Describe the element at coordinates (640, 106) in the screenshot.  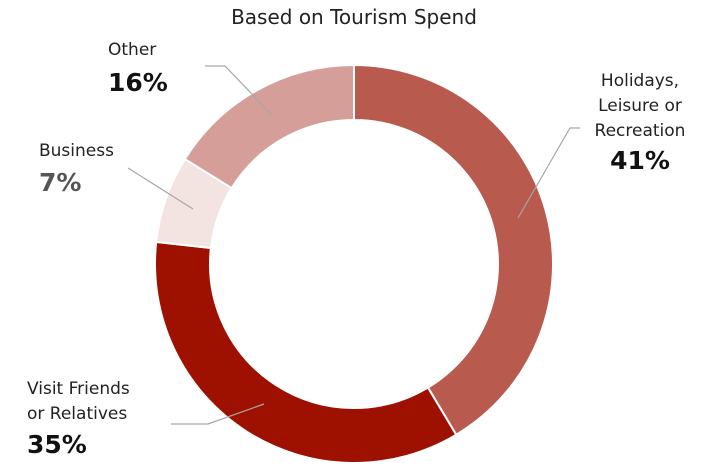
I see `label-holidays-line-2: Leisure or` at that location.